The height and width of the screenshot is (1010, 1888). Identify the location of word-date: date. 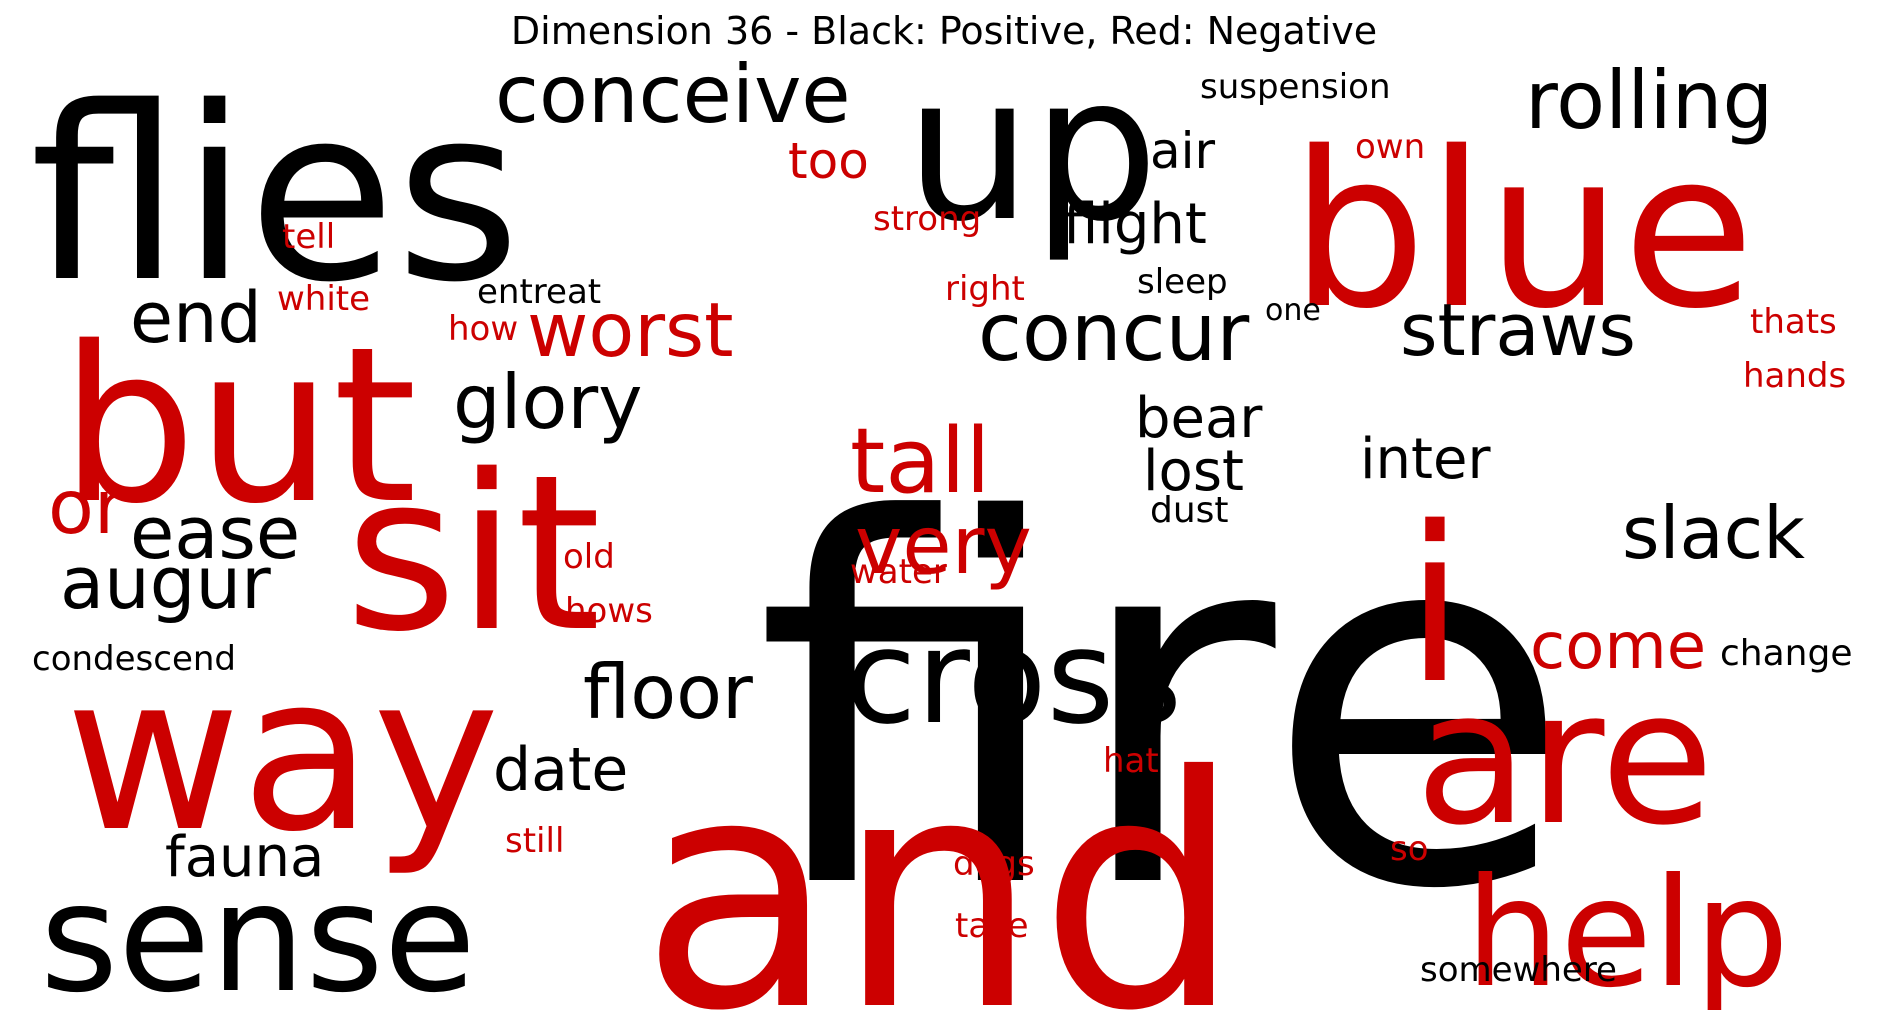
(560, 770).